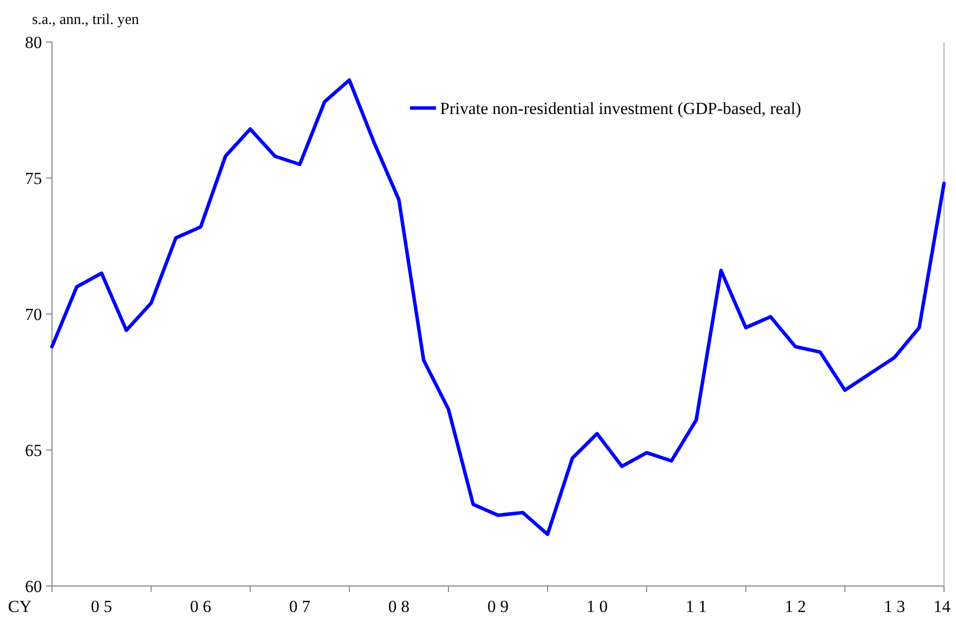 Image resolution: width=956 pixels, height=628 pixels. Describe the element at coordinates (399, 606) in the screenshot. I see `x-tick-label: 0 8` at that location.